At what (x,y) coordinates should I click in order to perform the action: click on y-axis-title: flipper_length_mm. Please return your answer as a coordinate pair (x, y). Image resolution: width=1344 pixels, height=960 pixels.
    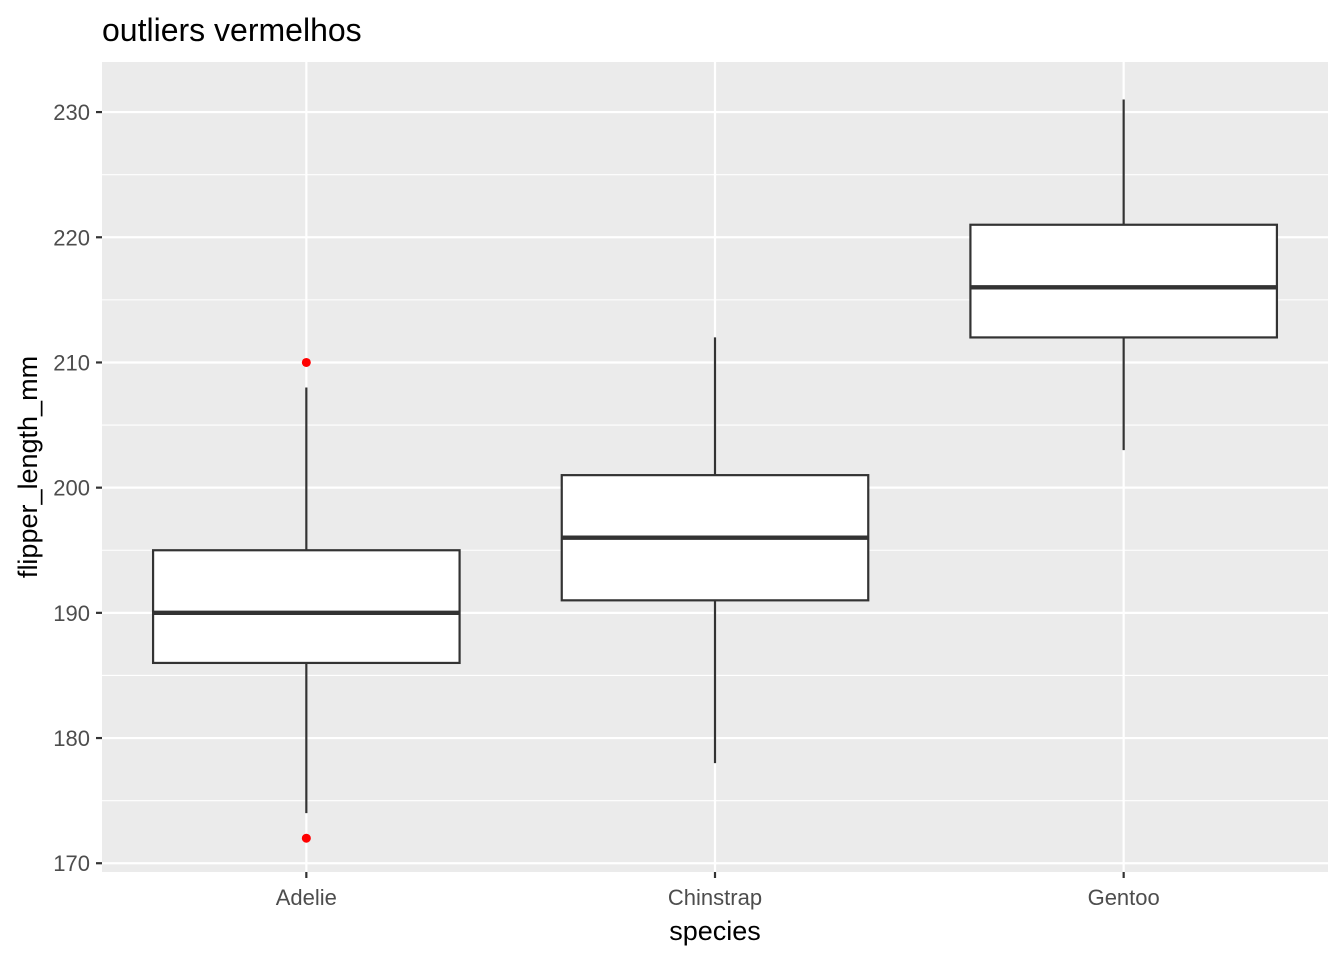
    Looking at the image, I should click on (28, 467).